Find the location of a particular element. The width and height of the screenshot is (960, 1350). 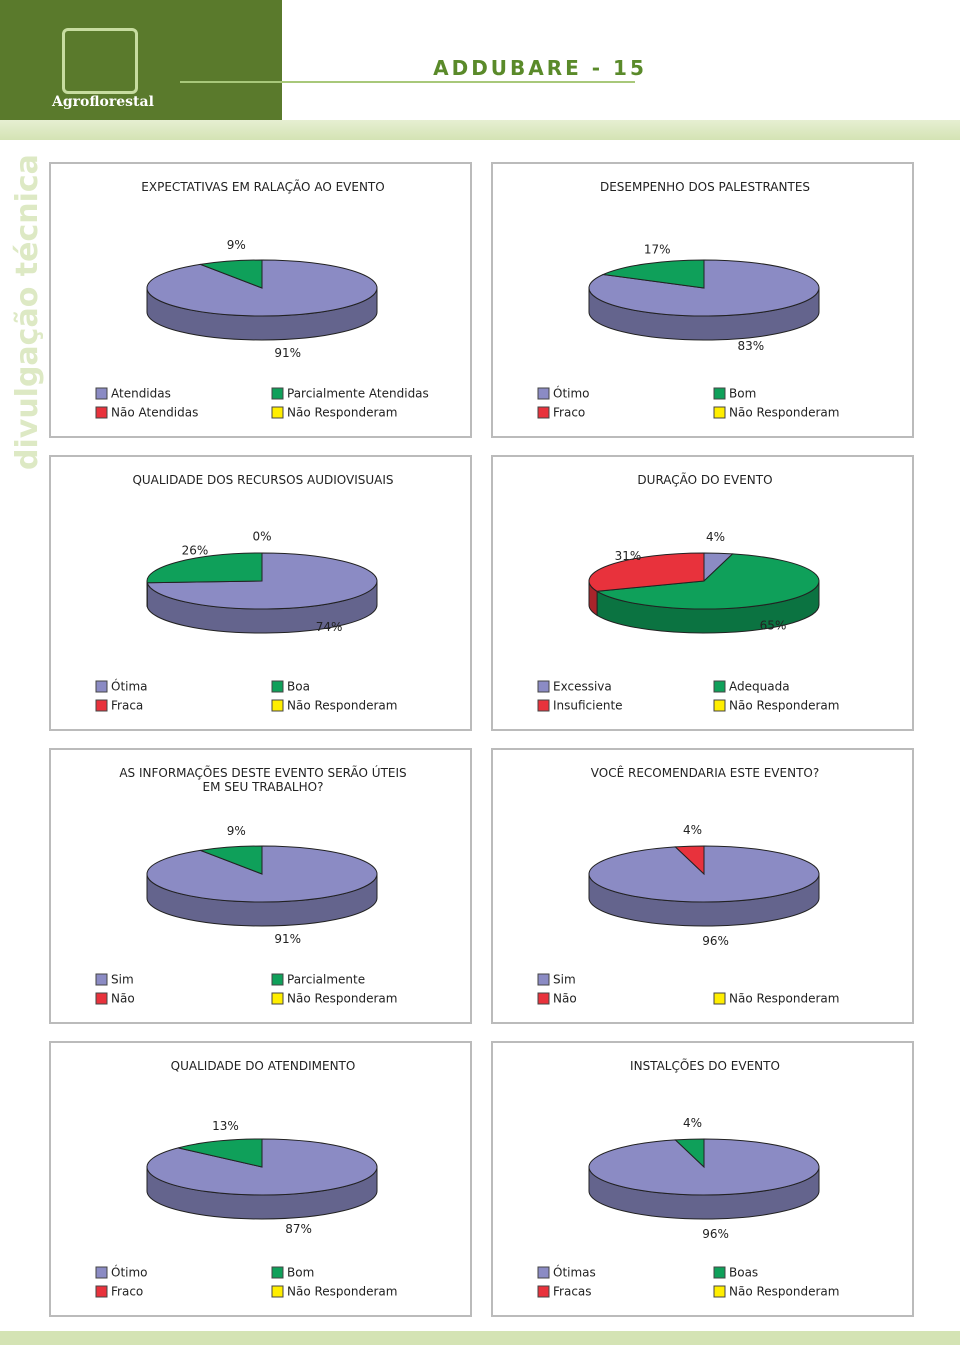

data-label: 13% is located at coordinates (225, 1126).